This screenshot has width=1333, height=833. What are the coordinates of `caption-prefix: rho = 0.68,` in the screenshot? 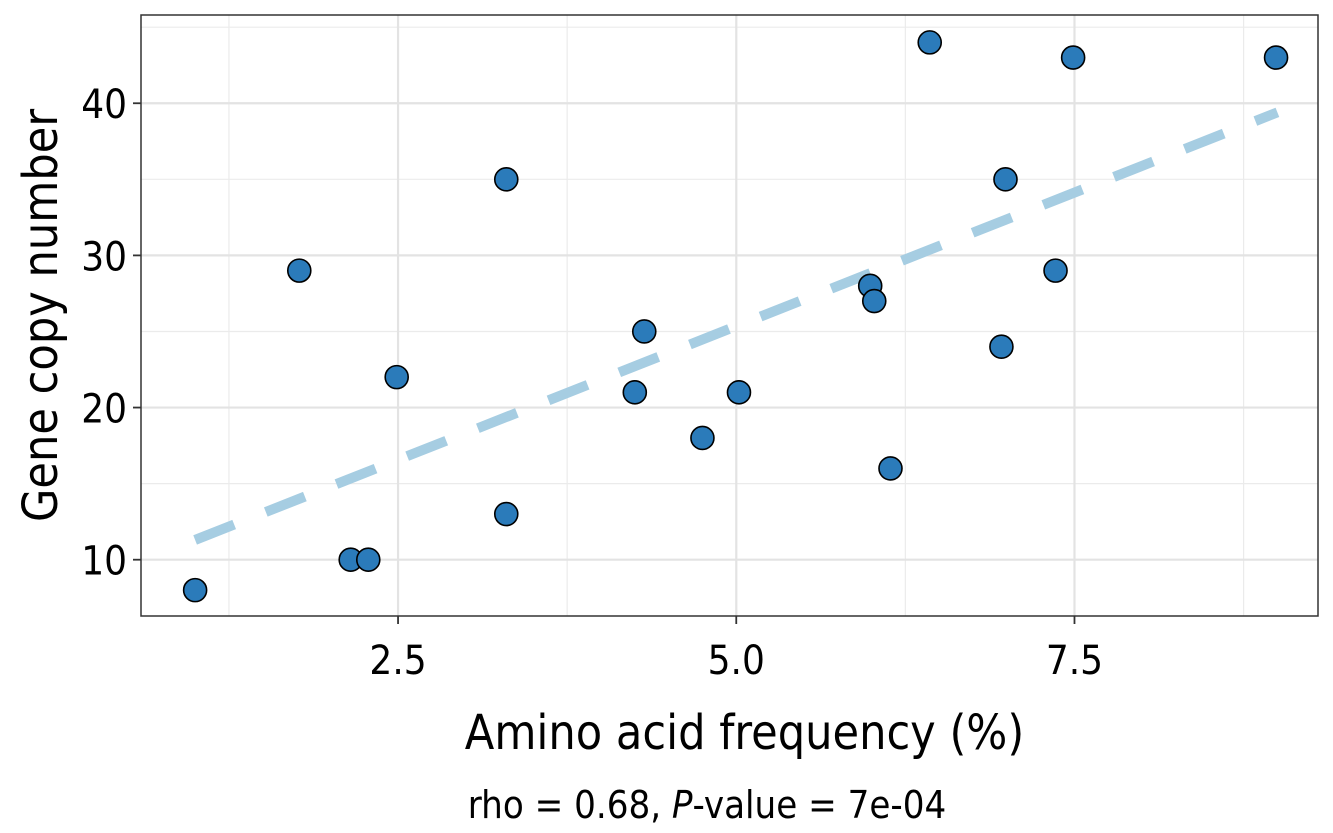 It's located at (570, 805).